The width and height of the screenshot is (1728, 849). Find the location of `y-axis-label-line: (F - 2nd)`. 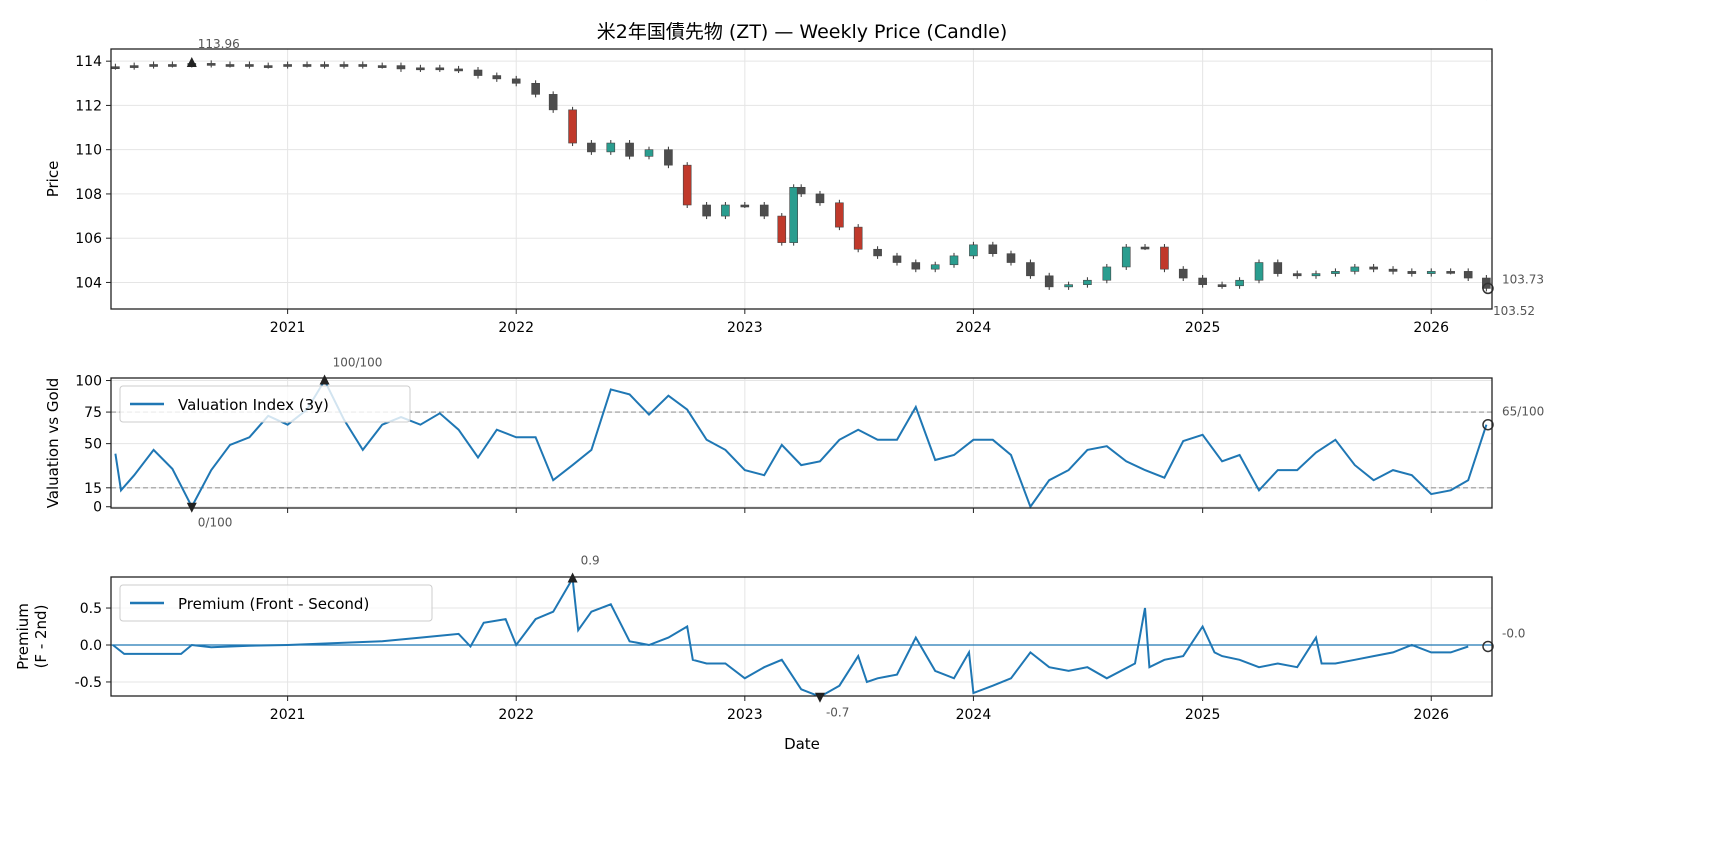

y-axis-label-line: (F - 2nd) is located at coordinates (41, 637).